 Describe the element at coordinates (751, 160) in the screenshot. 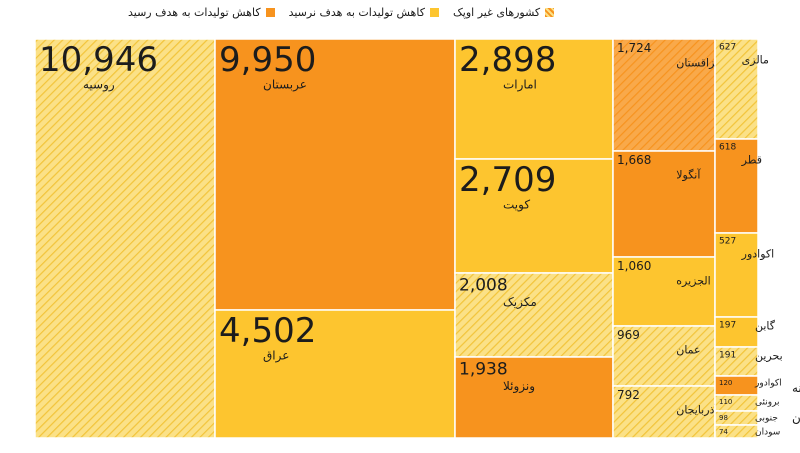

I see `cell-name-label: قطر` at that location.